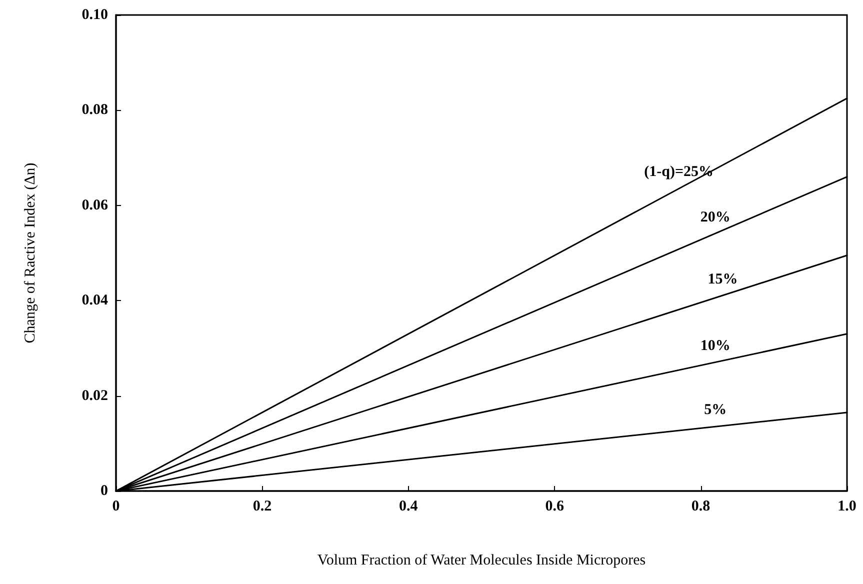 The height and width of the screenshot is (584, 863). Describe the element at coordinates (481, 560) in the screenshot. I see `x-axis-title: Volum Fraction of Water Molecules Inside Micropores` at that location.